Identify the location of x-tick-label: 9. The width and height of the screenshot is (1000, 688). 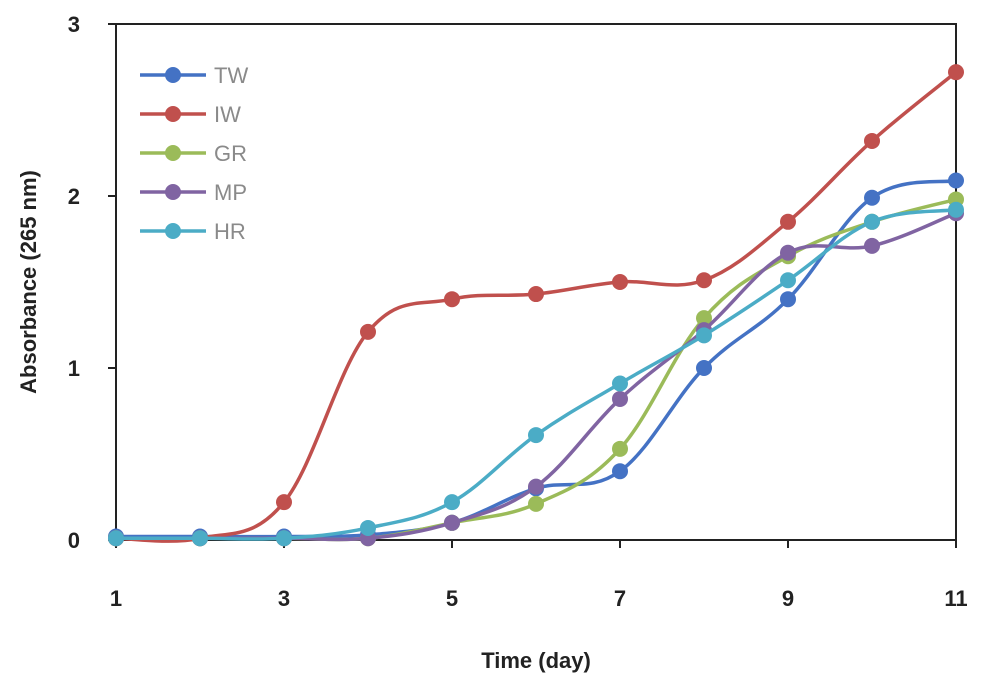
(788, 598).